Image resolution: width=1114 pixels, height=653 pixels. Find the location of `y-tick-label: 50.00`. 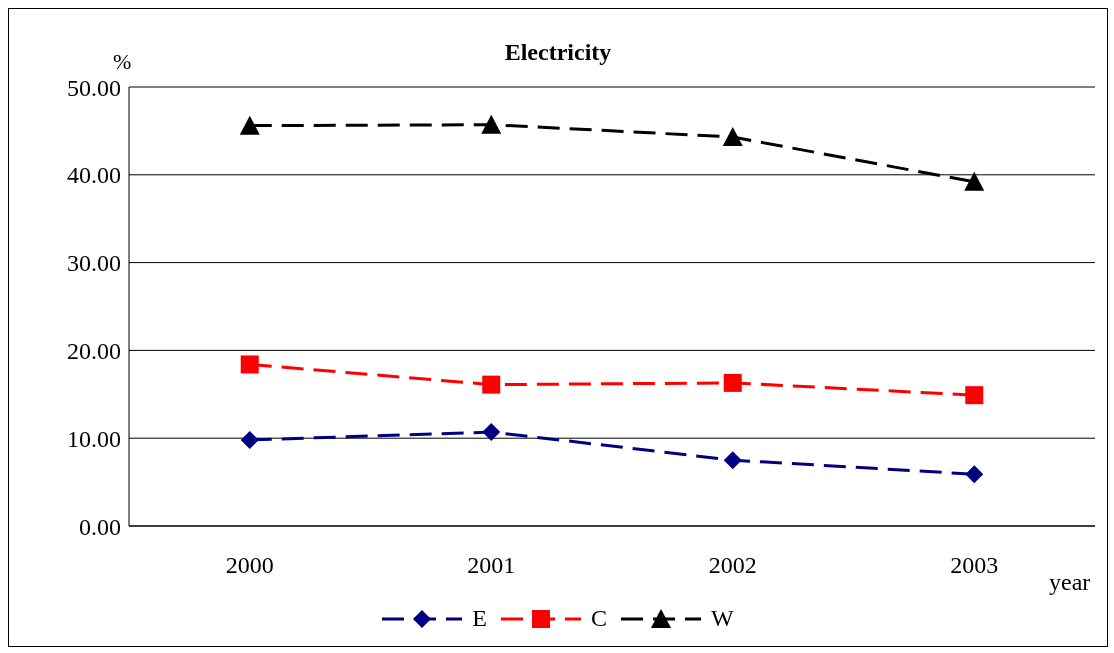

y-tick-label: 50.00 is located at coordinates (94, 87).